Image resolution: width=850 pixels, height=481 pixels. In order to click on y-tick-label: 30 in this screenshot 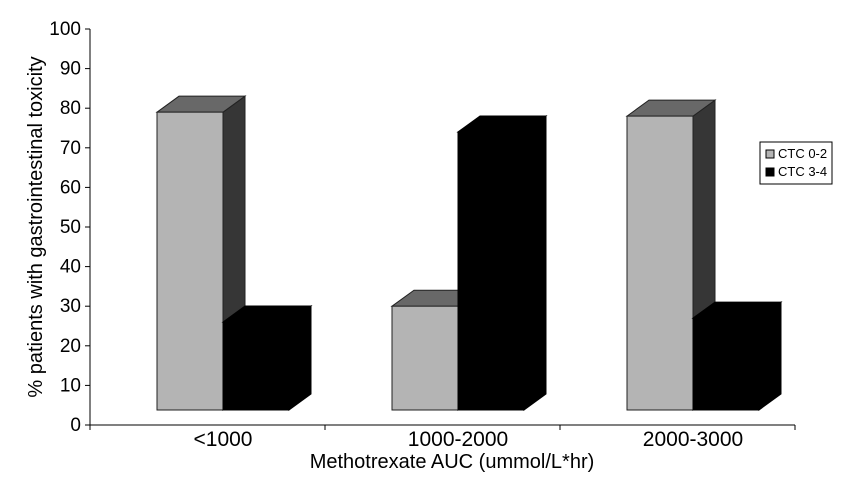, I will do `click(70, 306)`.